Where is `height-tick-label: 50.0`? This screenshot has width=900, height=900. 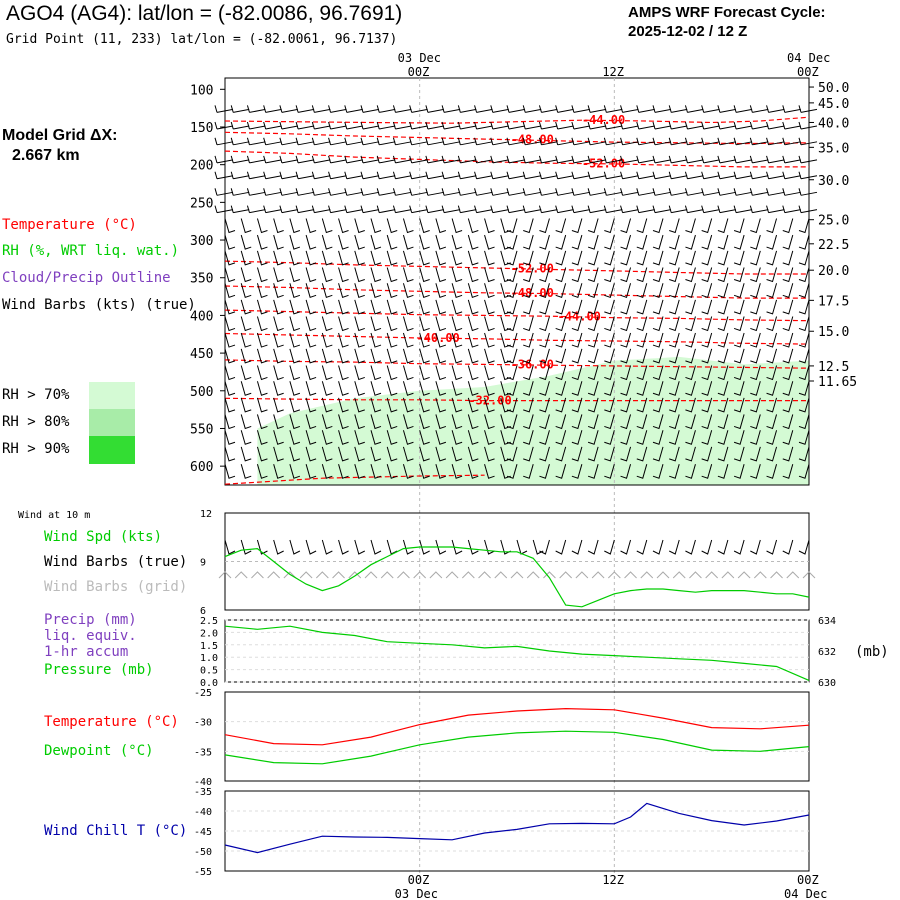
height-tick-label: 50.0 is located at coordinates (833, 88).